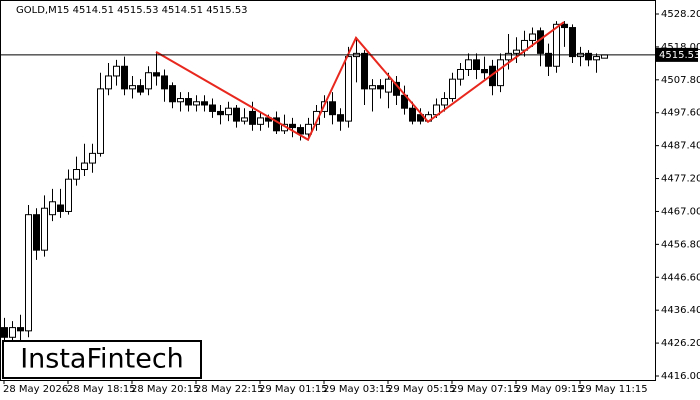 The image size is (700, 400). What do you see at coordinates (101, 389) in the screenshot?
I see `x-tick-label: 28 May 18:15` at bounding box center [101, 389].